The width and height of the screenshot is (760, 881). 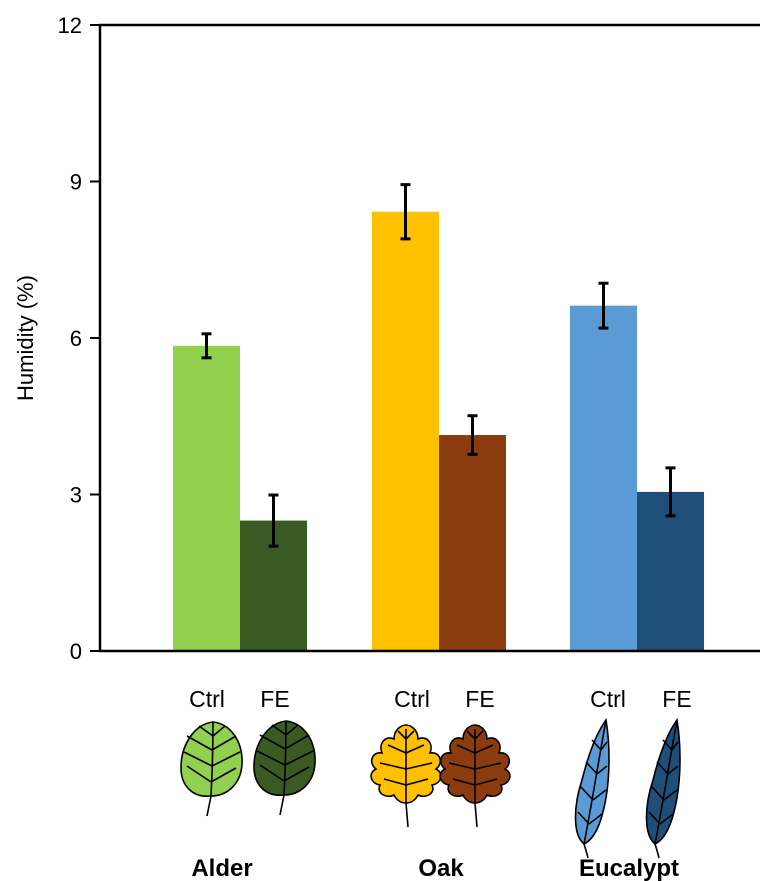 I want to click on leaf-icons, so click(x=430, y=789).